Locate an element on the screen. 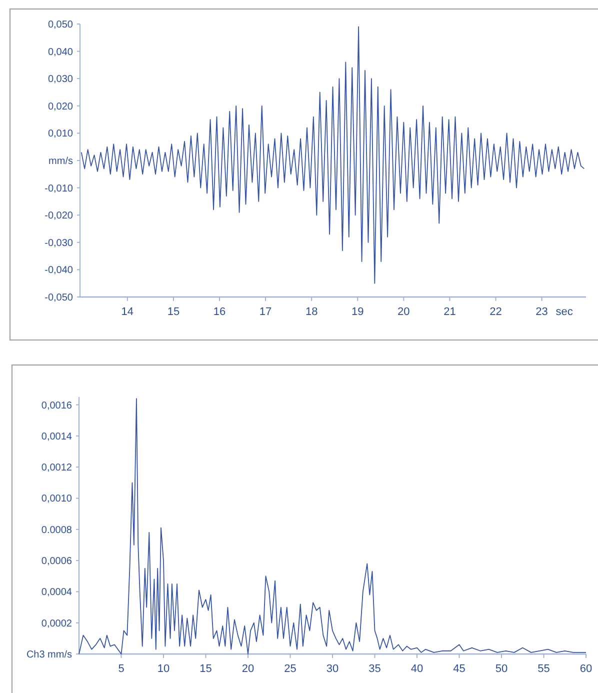 The image size is (598, 693). x-tick-label: 14 is located at coordinates (127, 312).